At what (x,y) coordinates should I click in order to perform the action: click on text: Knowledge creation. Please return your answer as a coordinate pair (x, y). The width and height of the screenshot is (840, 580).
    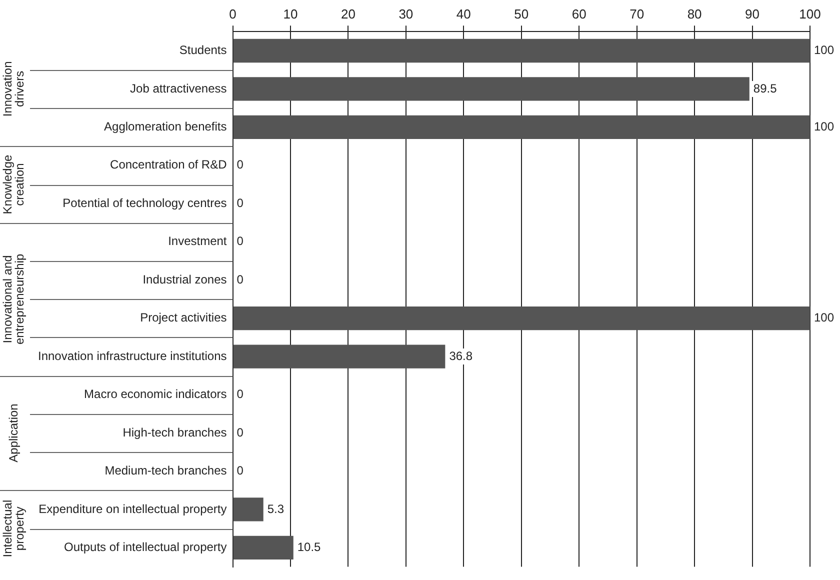
    Looking at the image, I should click on (13, 184).